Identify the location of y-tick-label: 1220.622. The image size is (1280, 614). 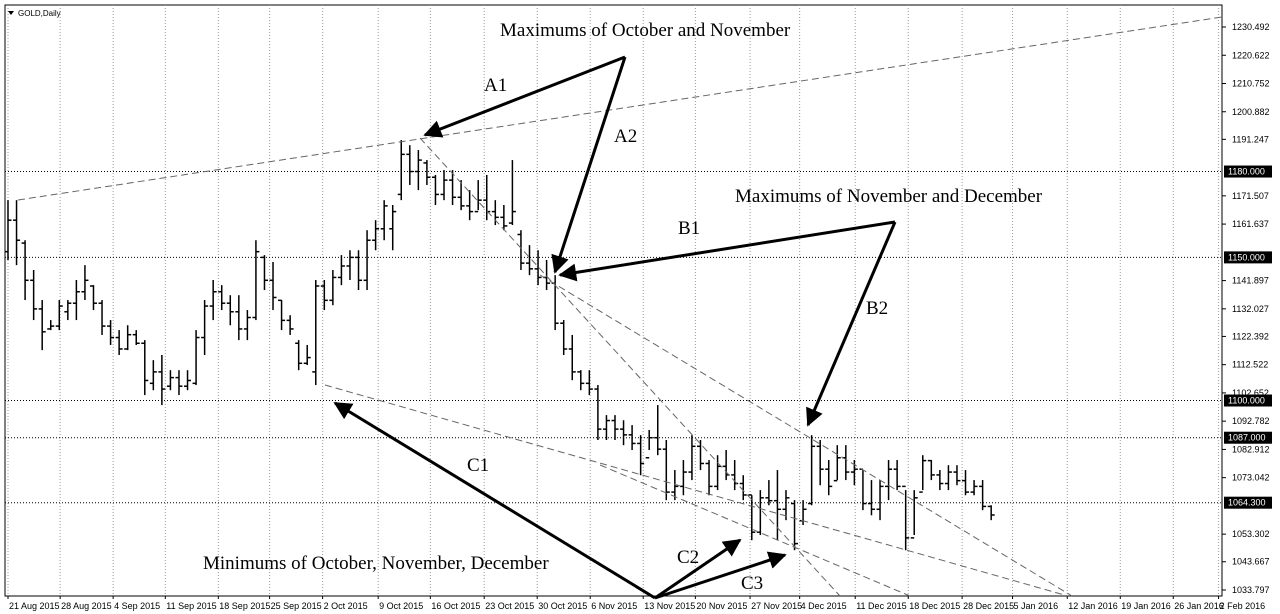
(1251, 55).